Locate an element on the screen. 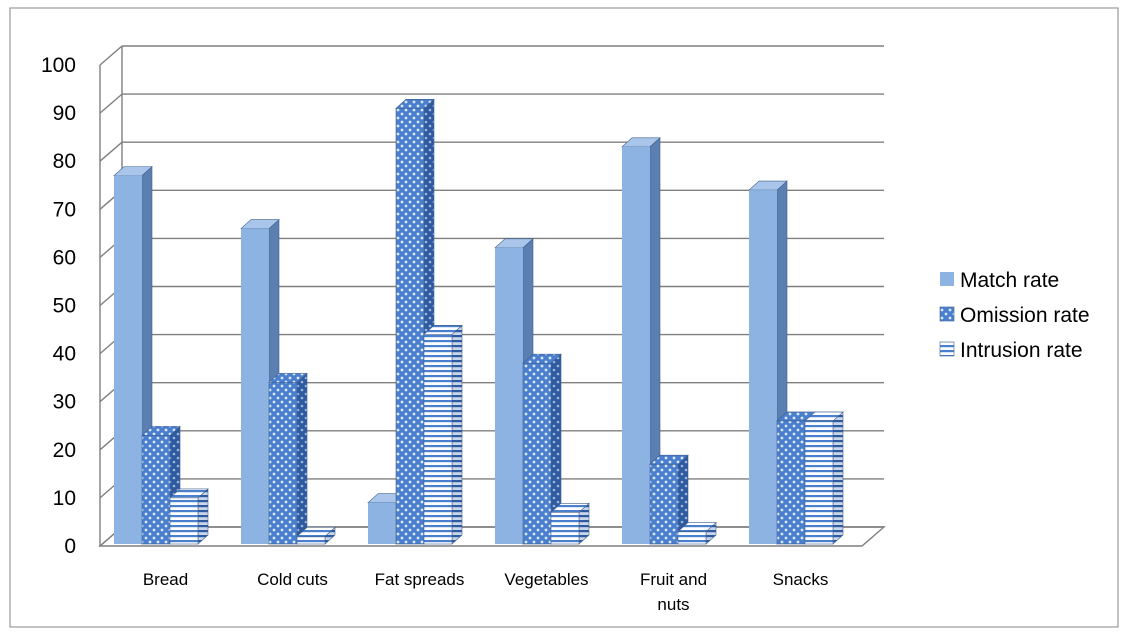 The height and width of the screenshot is (642, 1128). legend-label: Omission rate is located at coordinates (1025, 315).